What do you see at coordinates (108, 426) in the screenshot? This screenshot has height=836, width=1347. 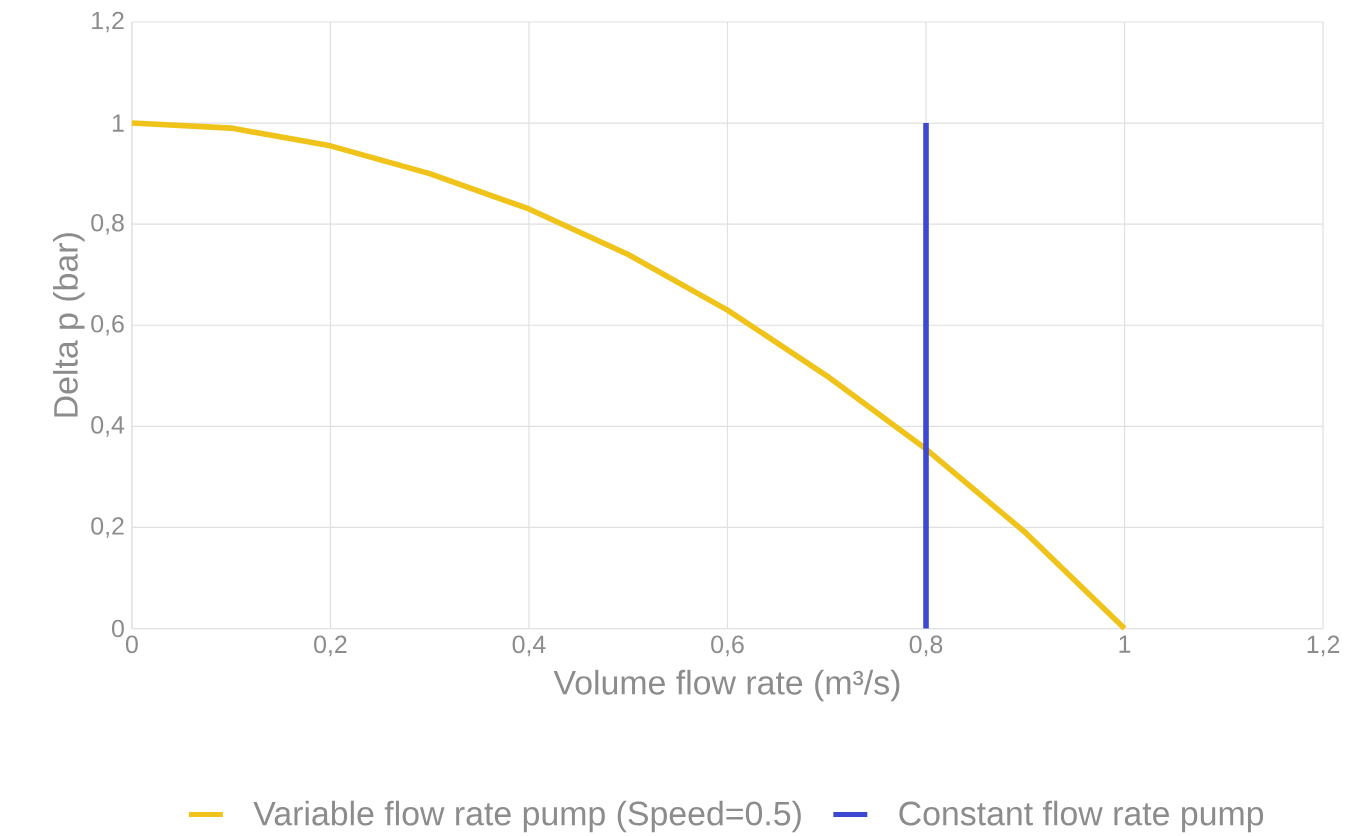 I see `y-tick-label: 0,4` at bounding box center [108, 426].